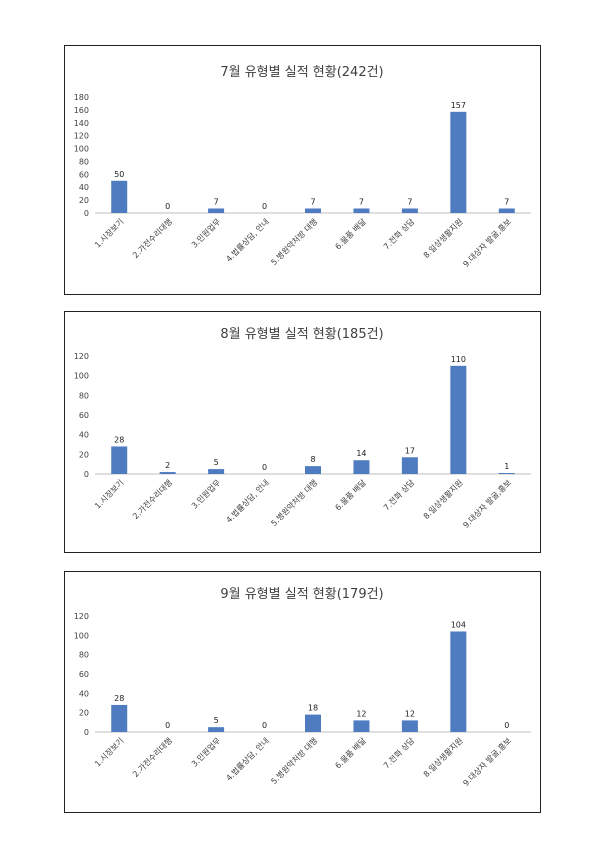 The height and width of the screenshot is (864, 607). What do you see at coordinates (410, 450) in the screenshot?
I see `data-label: 17` at bounding box center [410, 450].